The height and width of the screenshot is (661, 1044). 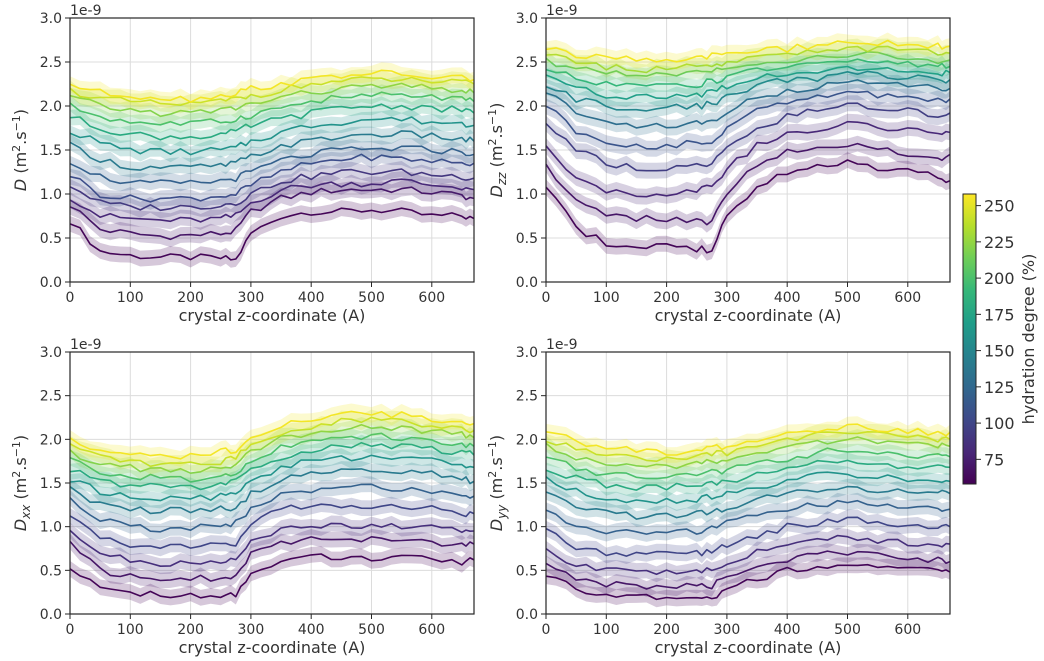 I want to click on y-tick-label: 1.0, so click(x=527, y=195).